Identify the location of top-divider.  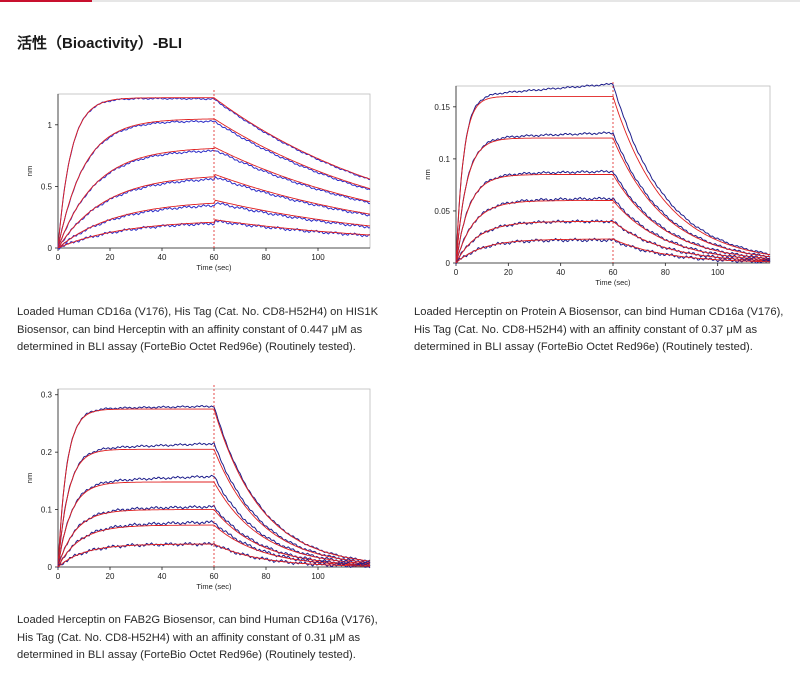
(400, 1).